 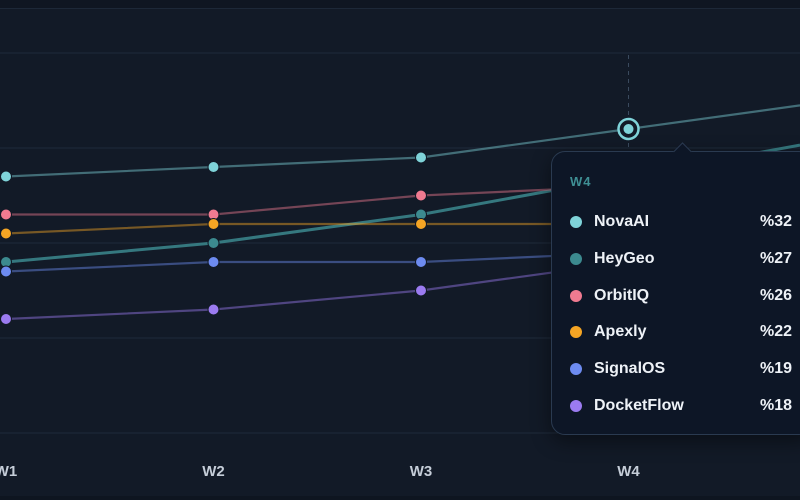 What do you see at coordinates (681, 332) in the screenshot?
I see `tooltip-row: Apexly %22` at bounding box center [681, 332].